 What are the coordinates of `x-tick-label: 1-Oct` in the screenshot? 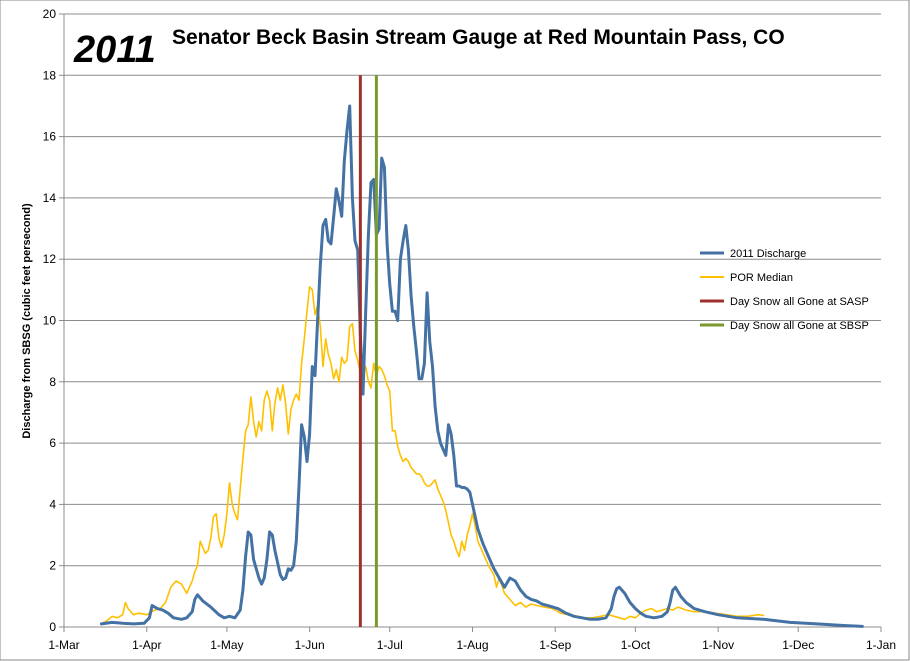 It's located at (636, 645).